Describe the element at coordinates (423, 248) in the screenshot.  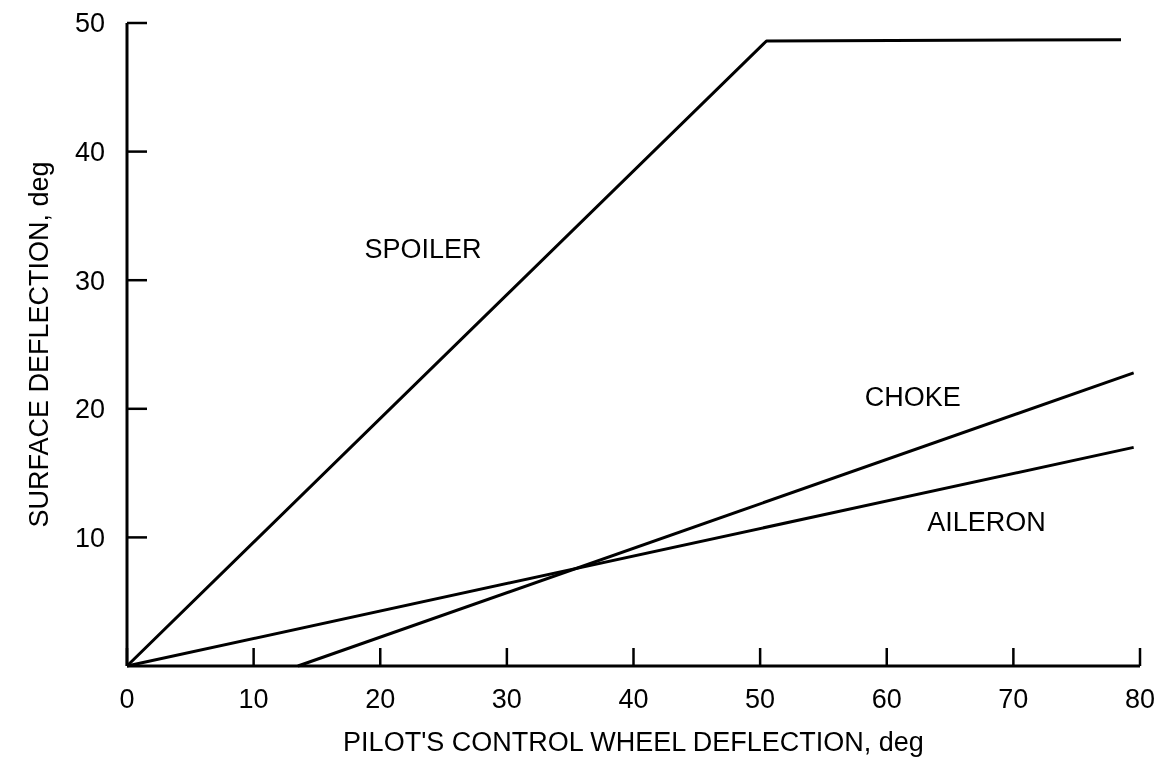
I see `series-label: SPOILER` at that location.